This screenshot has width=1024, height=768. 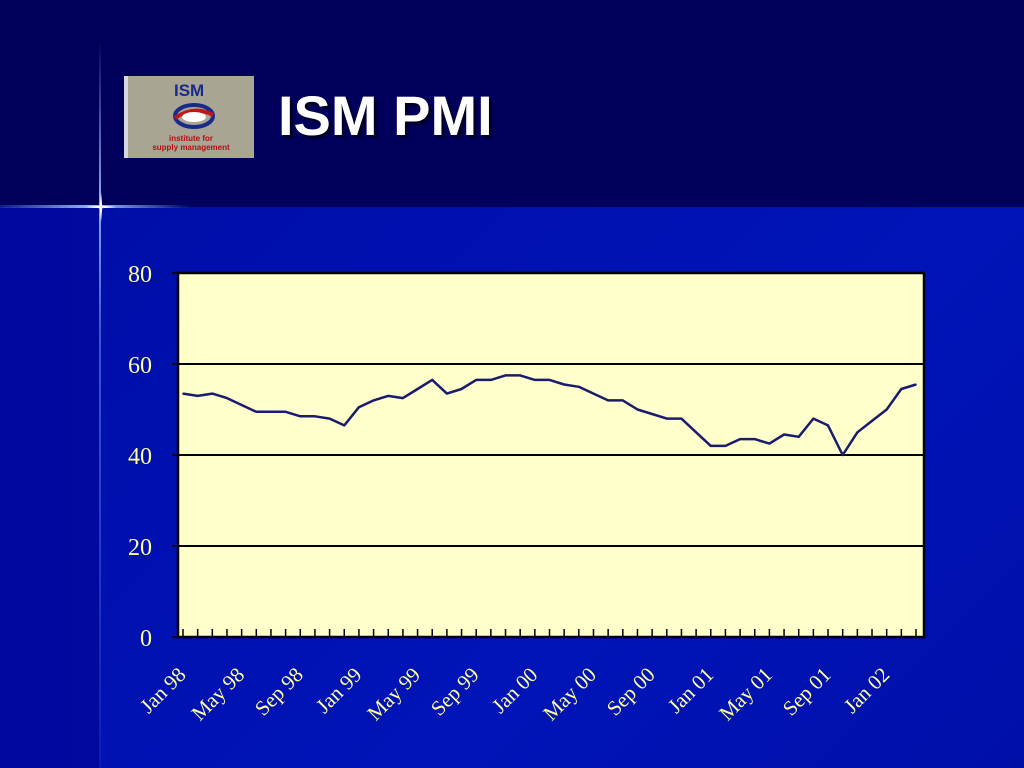 I want to click on x-tick-label: Jan 99, so click(x=338, y=690).